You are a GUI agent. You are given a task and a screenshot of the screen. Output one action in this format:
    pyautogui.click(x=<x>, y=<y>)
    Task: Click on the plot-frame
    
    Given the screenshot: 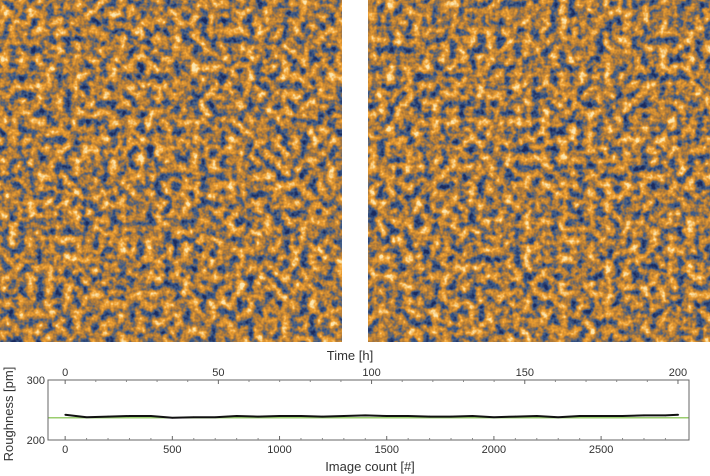 What is the action you would take?
    pyautogui.click(x=368, y=410)
    